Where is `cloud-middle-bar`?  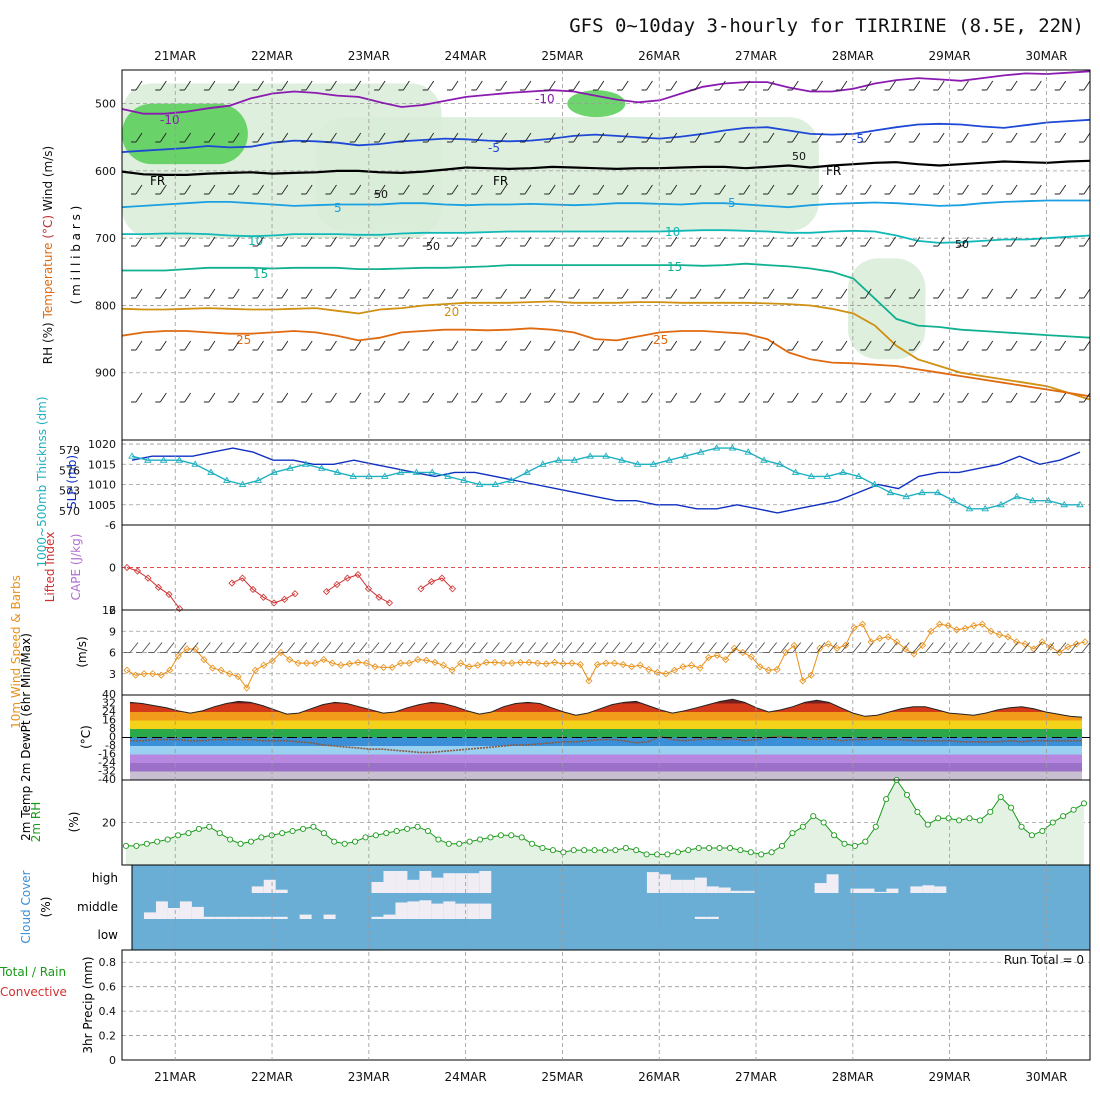
cloud-middle-bar is located at coordinates (700, 917).